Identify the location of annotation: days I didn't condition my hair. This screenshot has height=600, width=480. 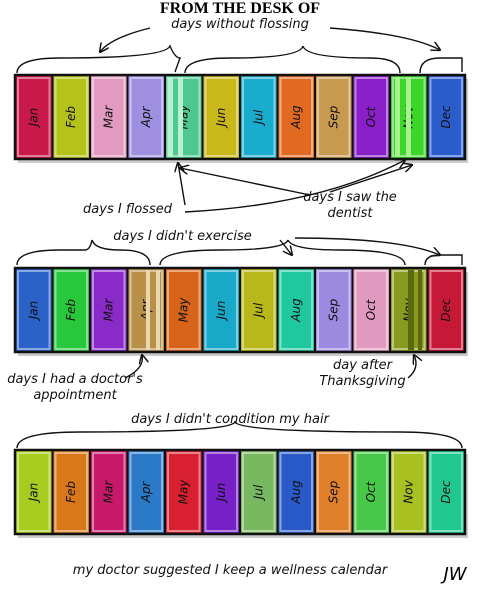
(230, 419).